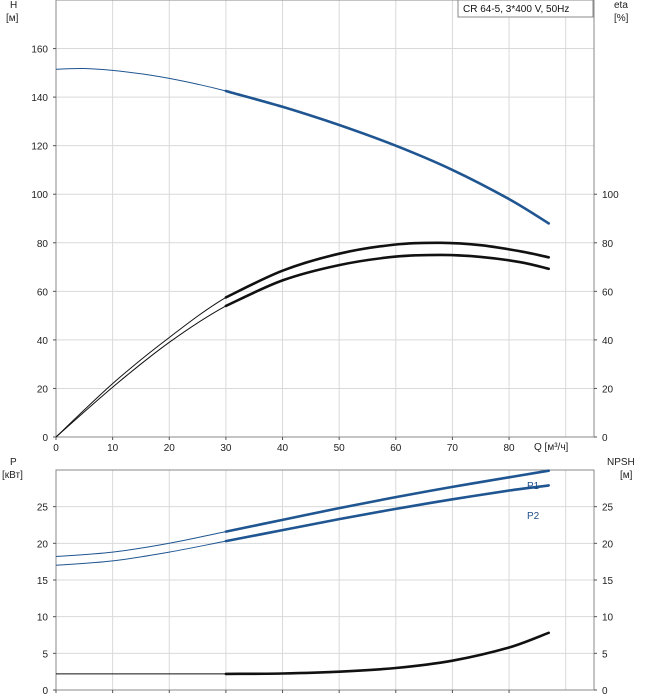 This screenshot has height=700, width=658. What do you see at coordinates (43, 292) in the screenshot?
I see `top-left-tick-label: 60` at bounding box center [43, 292].